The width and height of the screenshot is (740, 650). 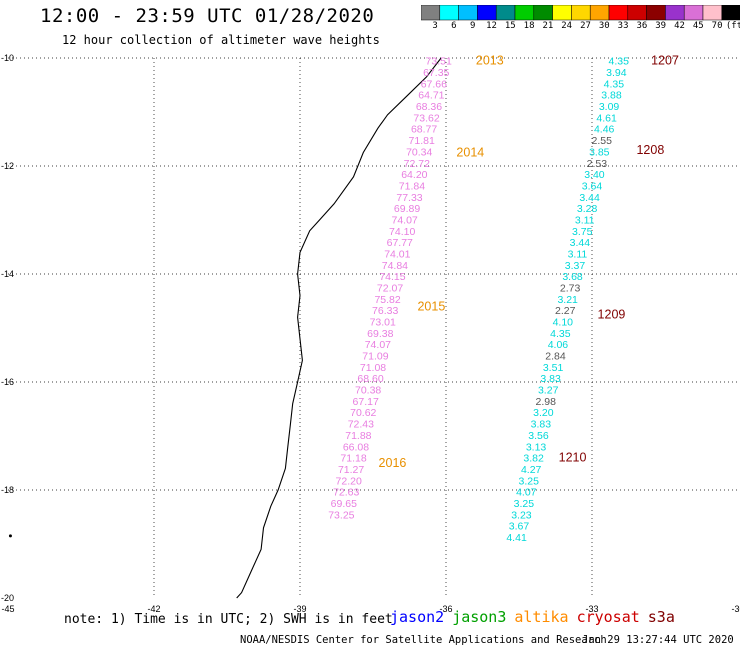 What do you see at coordinates (353, 459) in the screenshot?
I see `wave-height-value: 71.18` at bounding box center [353, 459].